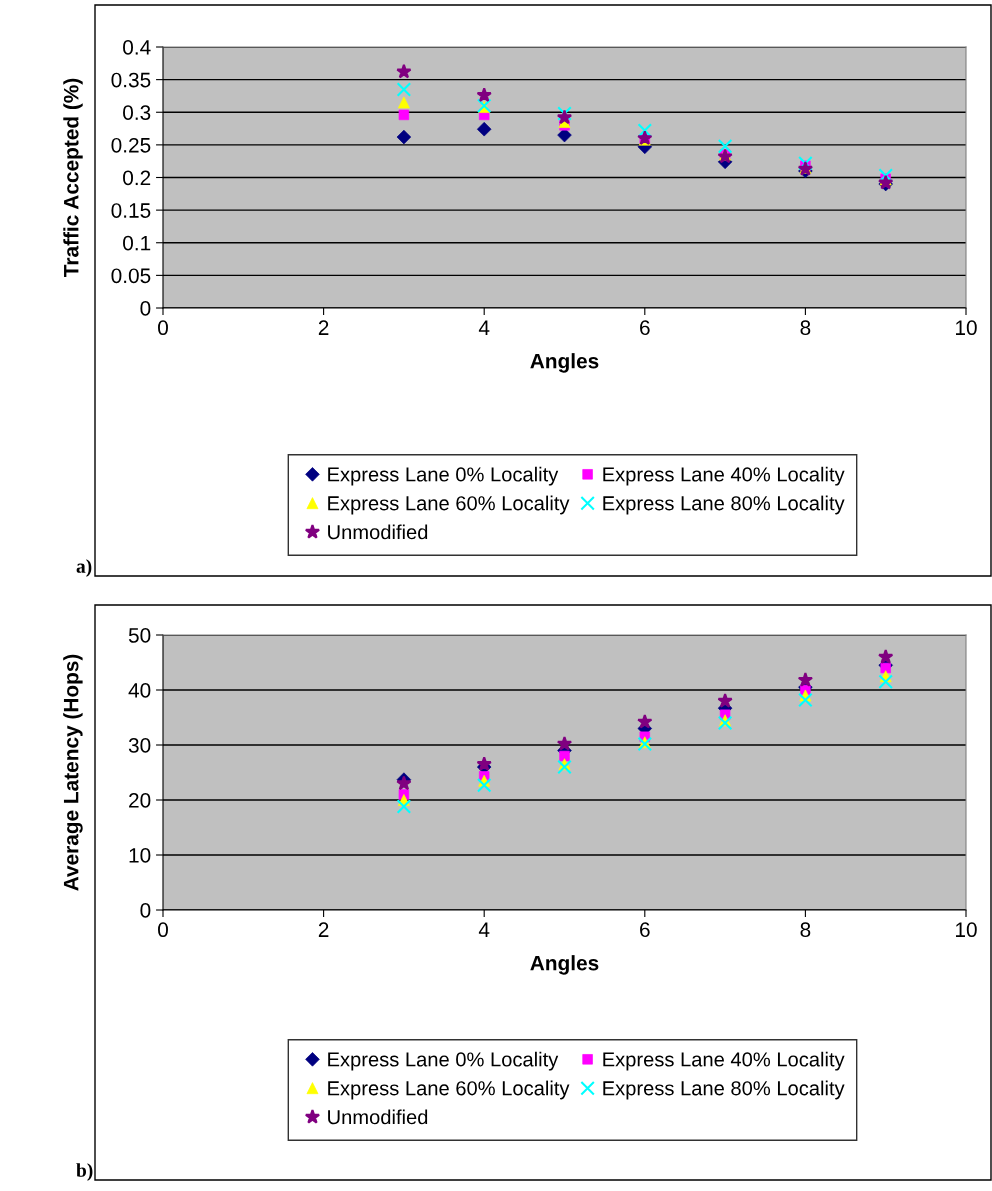 The width and height of the screenshot is (992, 1191). I want to click on y-tick-label: 10, so click(140, 855).